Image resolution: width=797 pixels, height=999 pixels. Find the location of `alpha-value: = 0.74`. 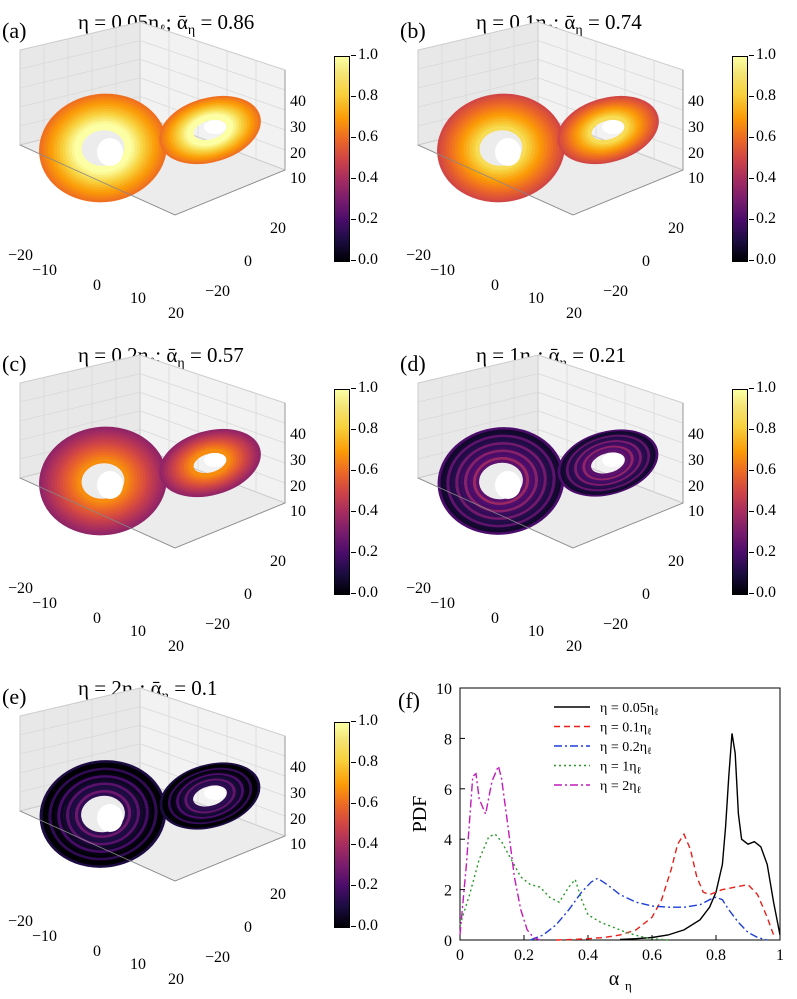

alpha-value: = 0.74 is located at coordinates (612, 22).